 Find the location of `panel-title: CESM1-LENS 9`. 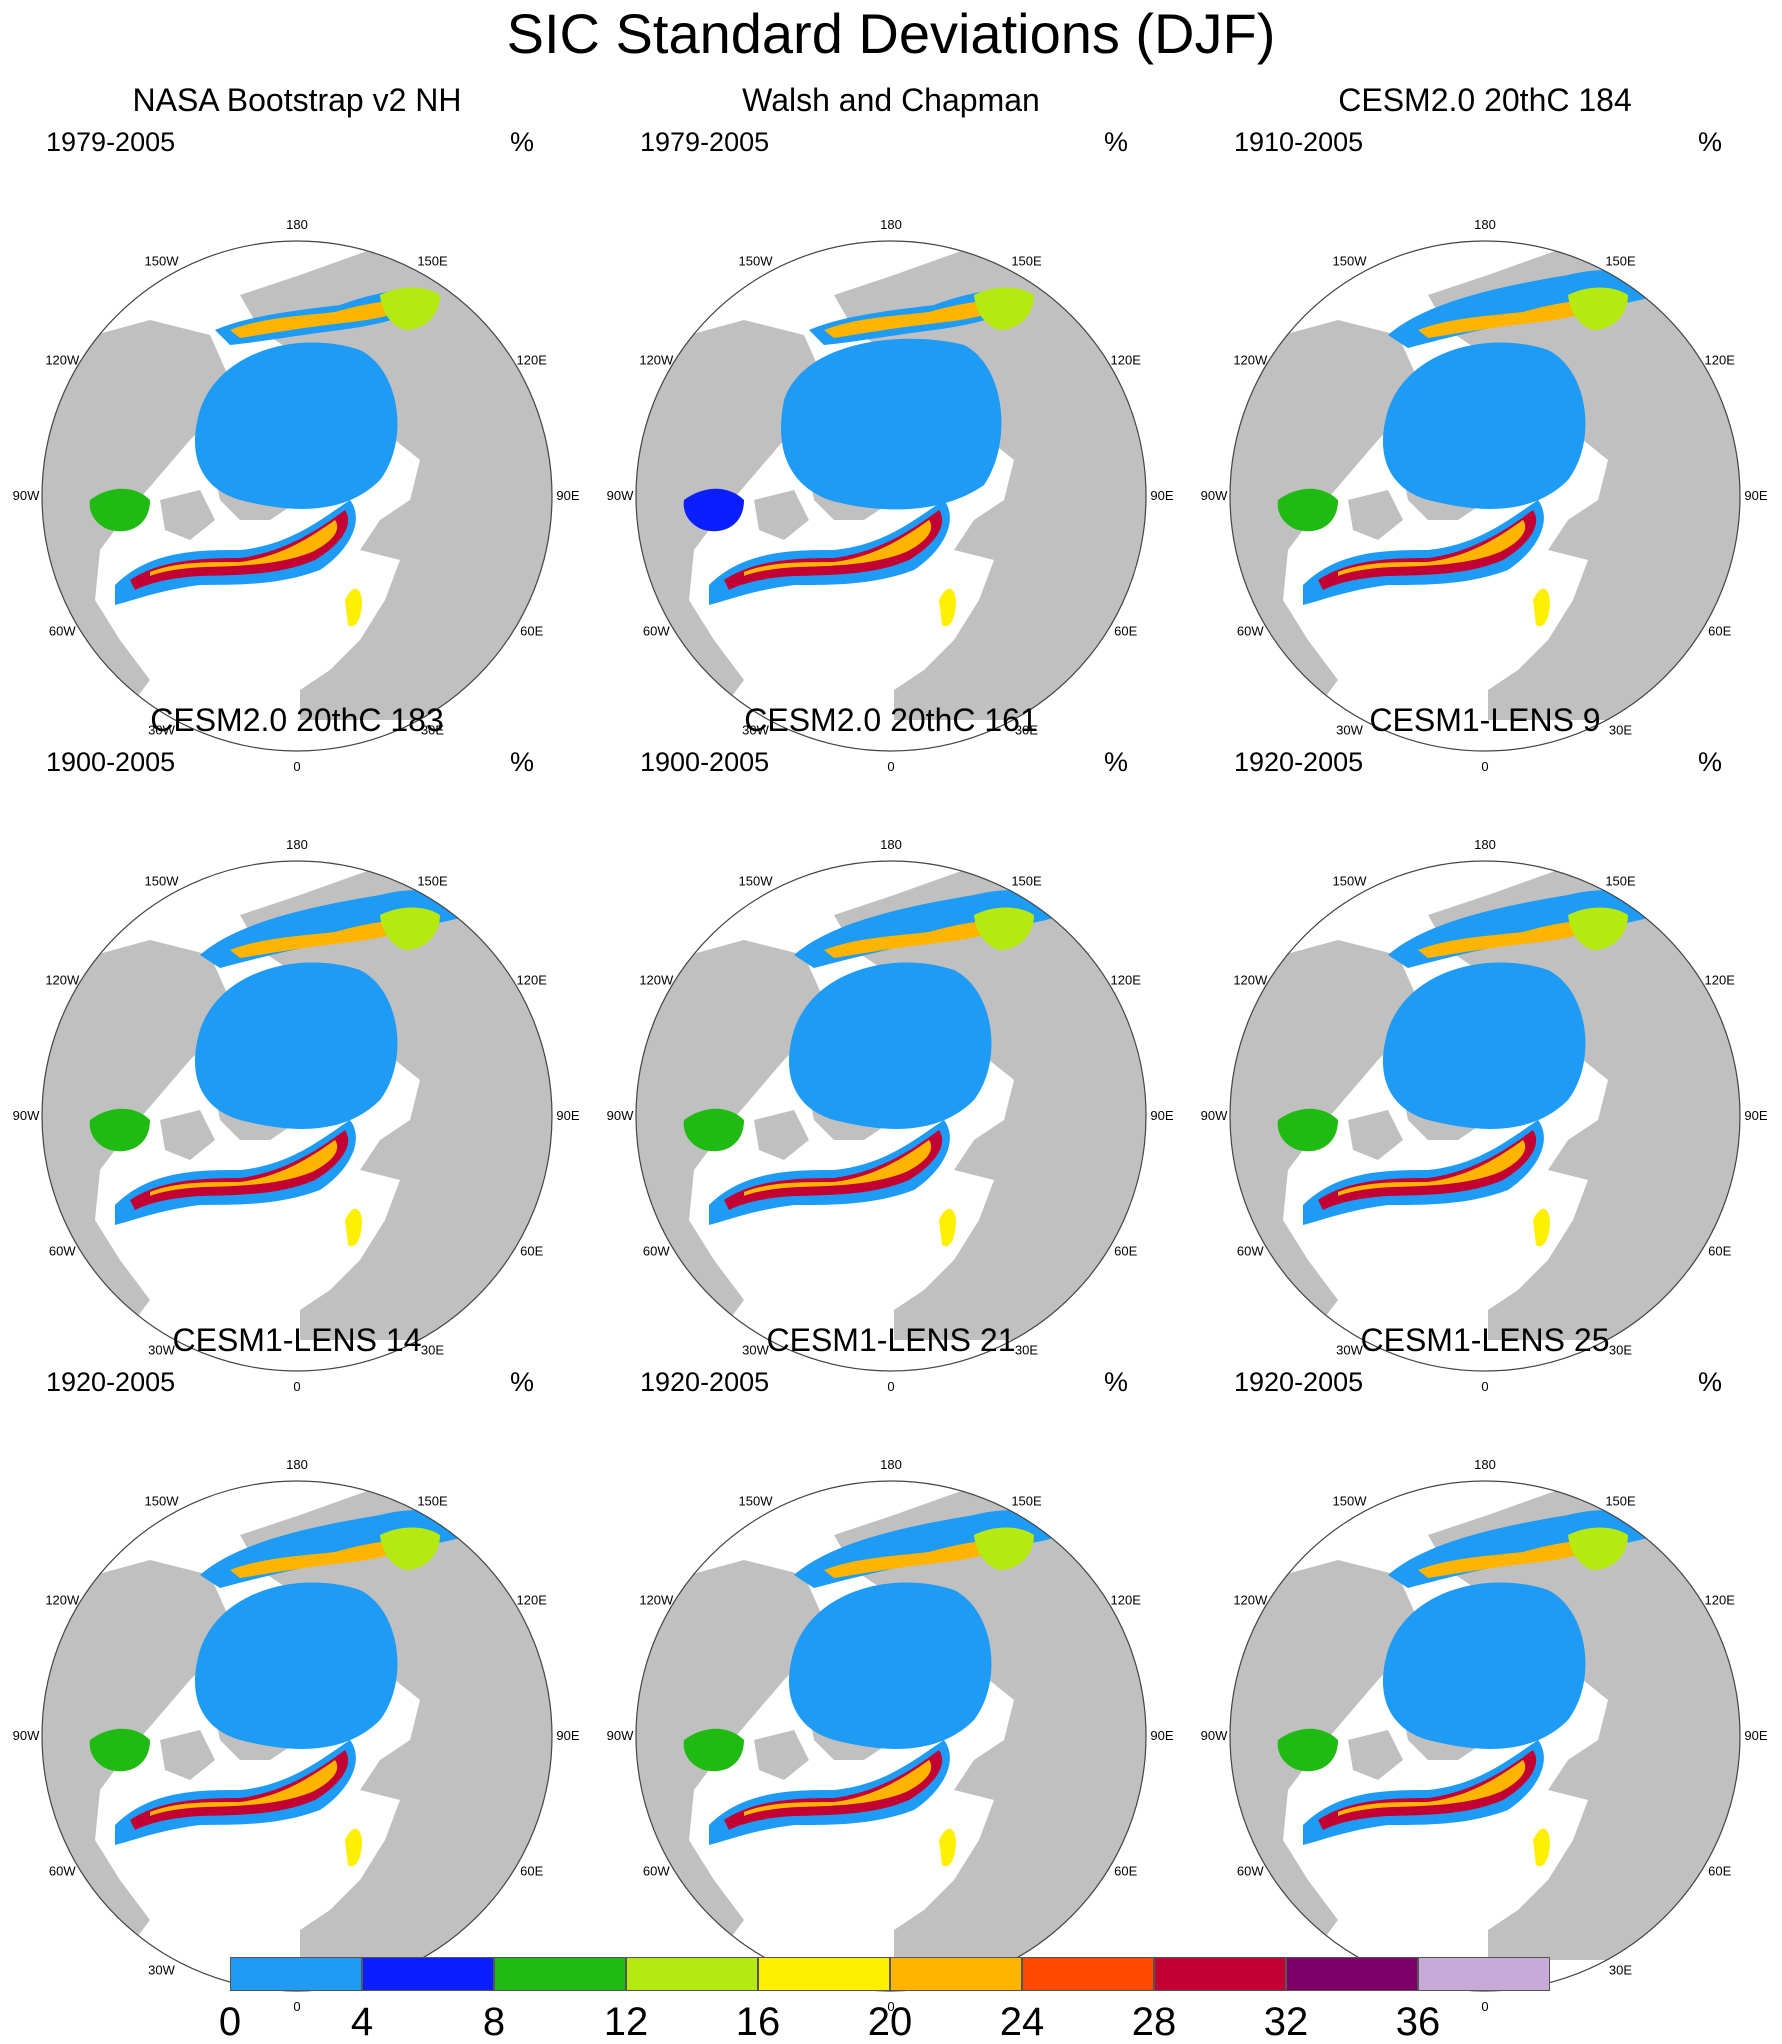

panel-title: CESM1-LENS 9 is located at coordinates (1485, 720).